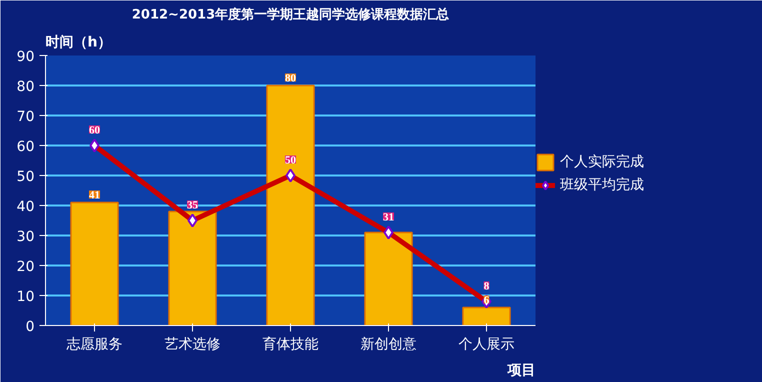  I want to click on chart-title: 2012~2013年度第一学期王越同学选修课程数据汇总, so click(291, 14).